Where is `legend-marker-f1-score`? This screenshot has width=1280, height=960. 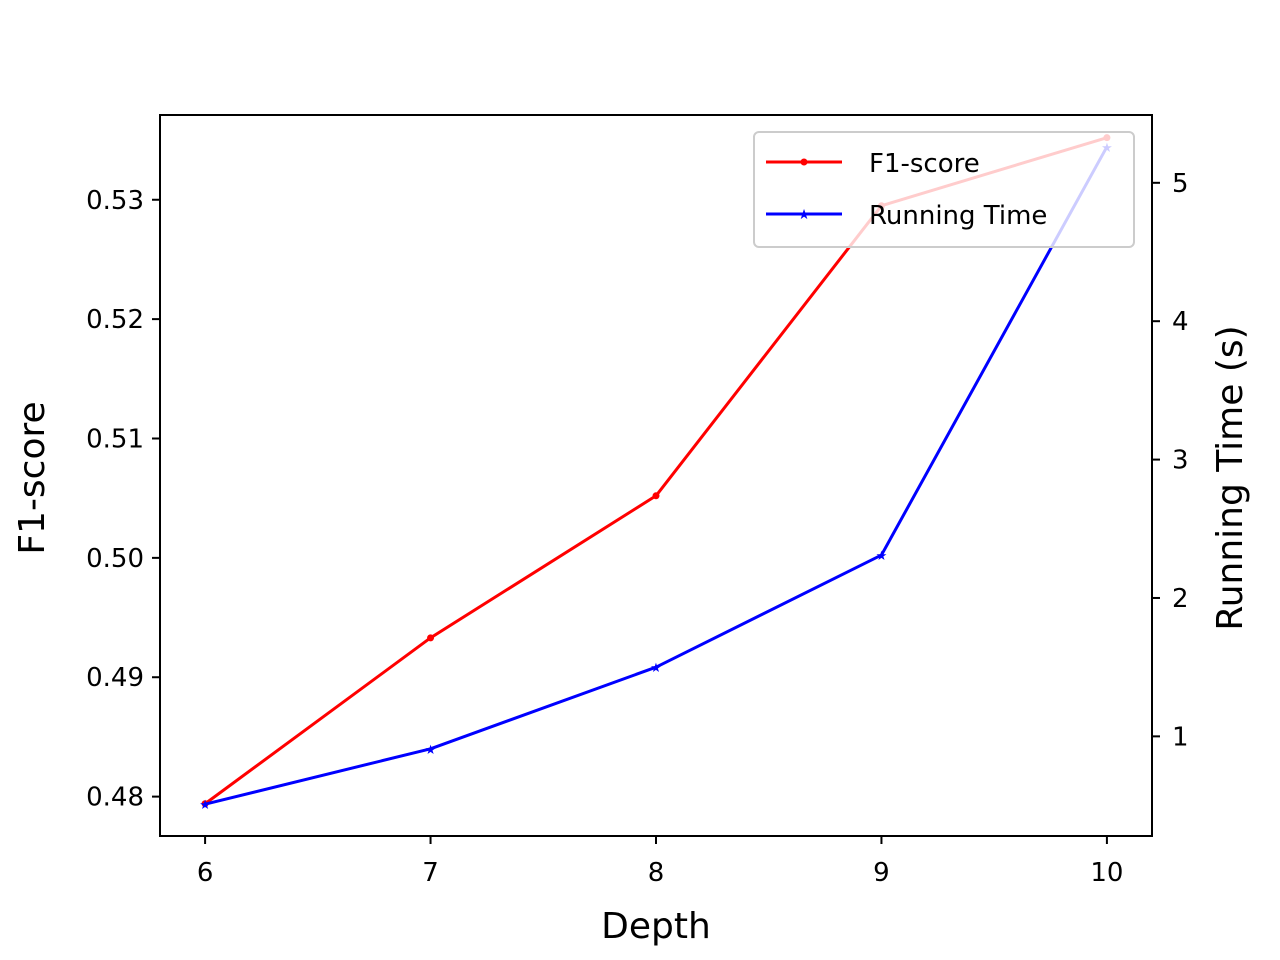 legend-marker-f1-score is located at coordinates (804, 162).